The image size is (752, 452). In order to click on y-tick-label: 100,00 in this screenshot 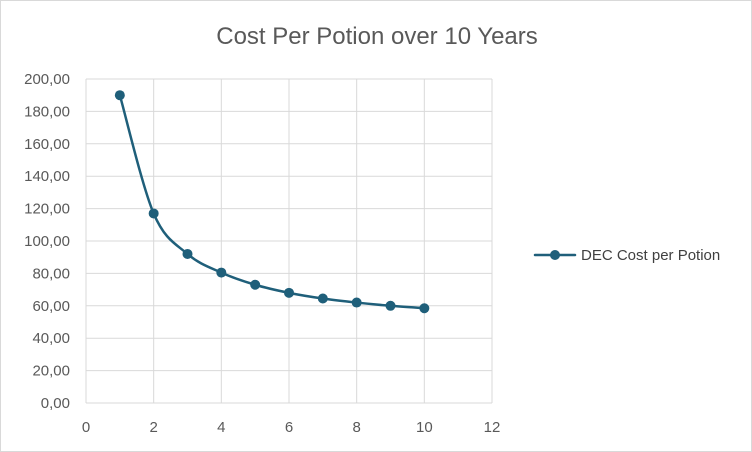, I will do `click(47, 241)`.